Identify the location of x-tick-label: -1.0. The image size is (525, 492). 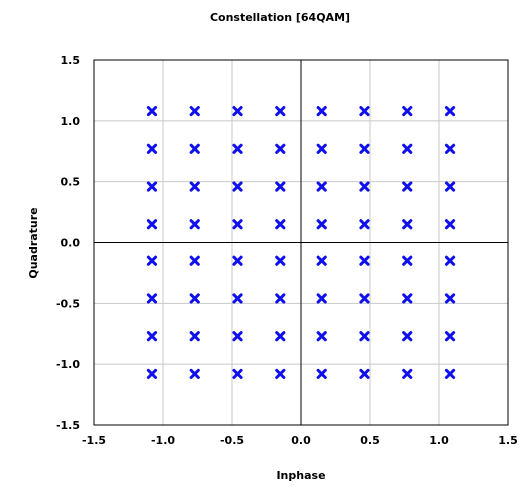
(163, 440).